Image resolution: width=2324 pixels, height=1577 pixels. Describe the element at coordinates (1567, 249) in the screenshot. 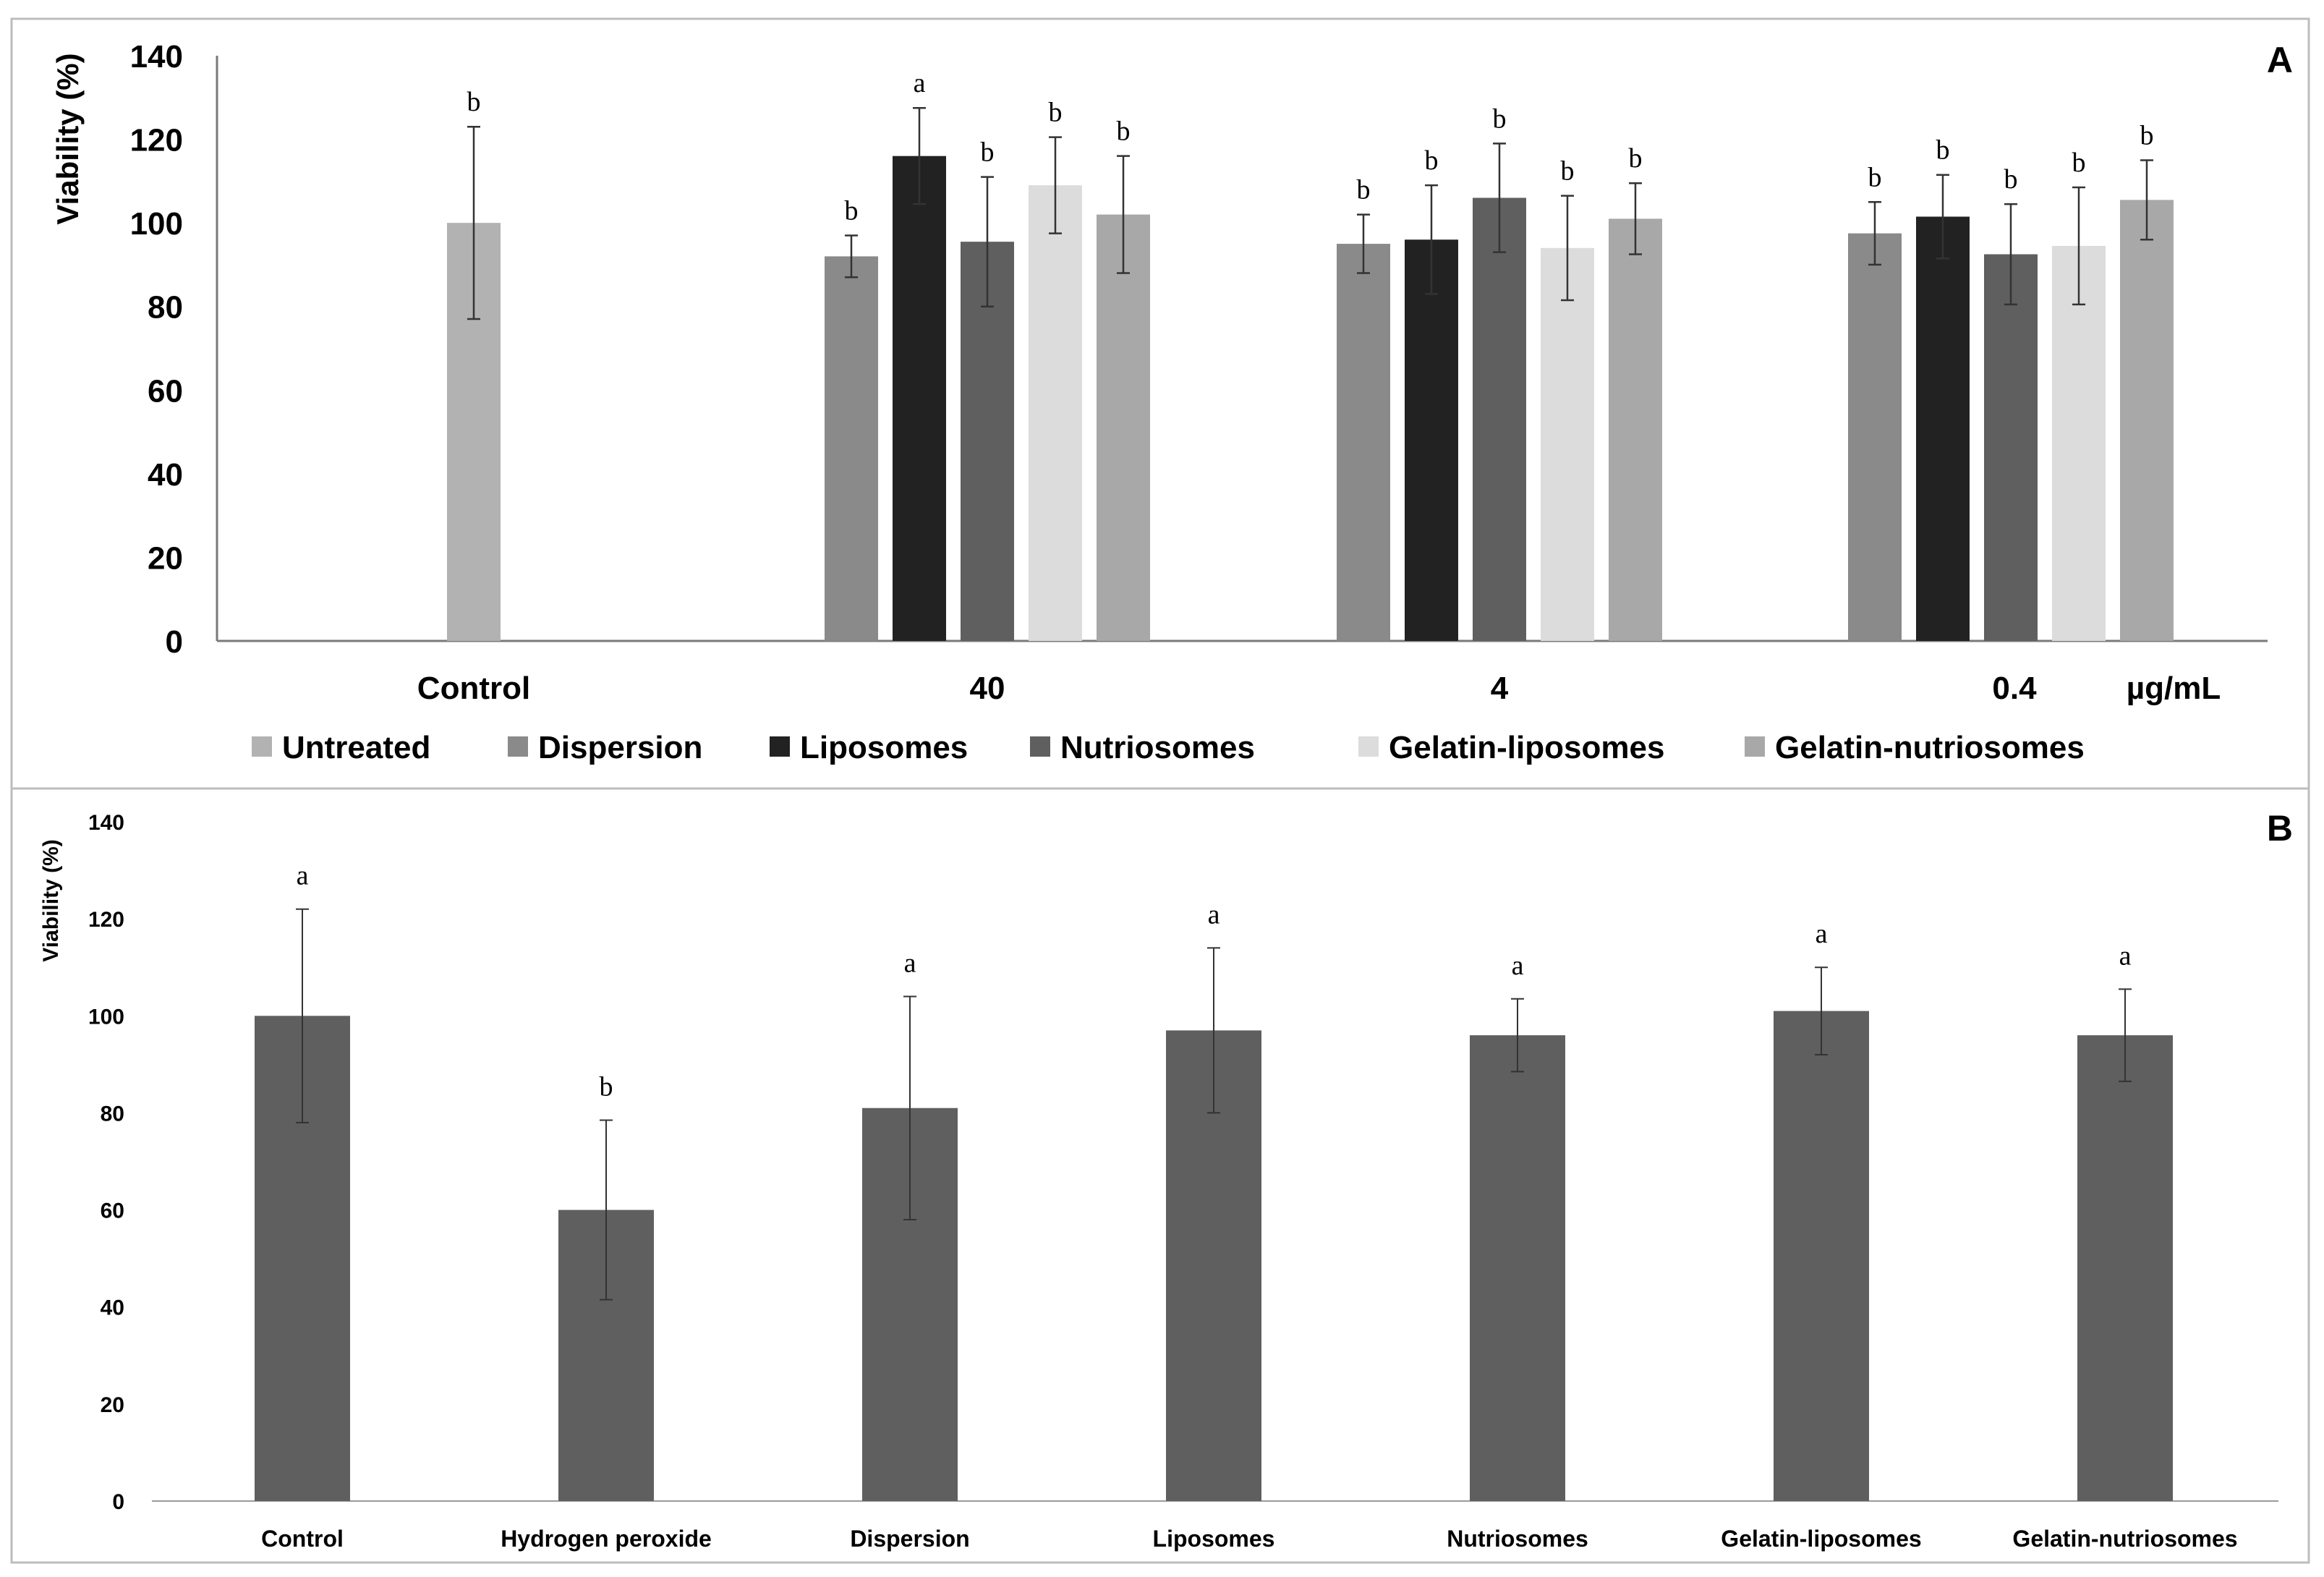

I see `panel-a-4-gelatin-liposomes-error-bar` at that location.